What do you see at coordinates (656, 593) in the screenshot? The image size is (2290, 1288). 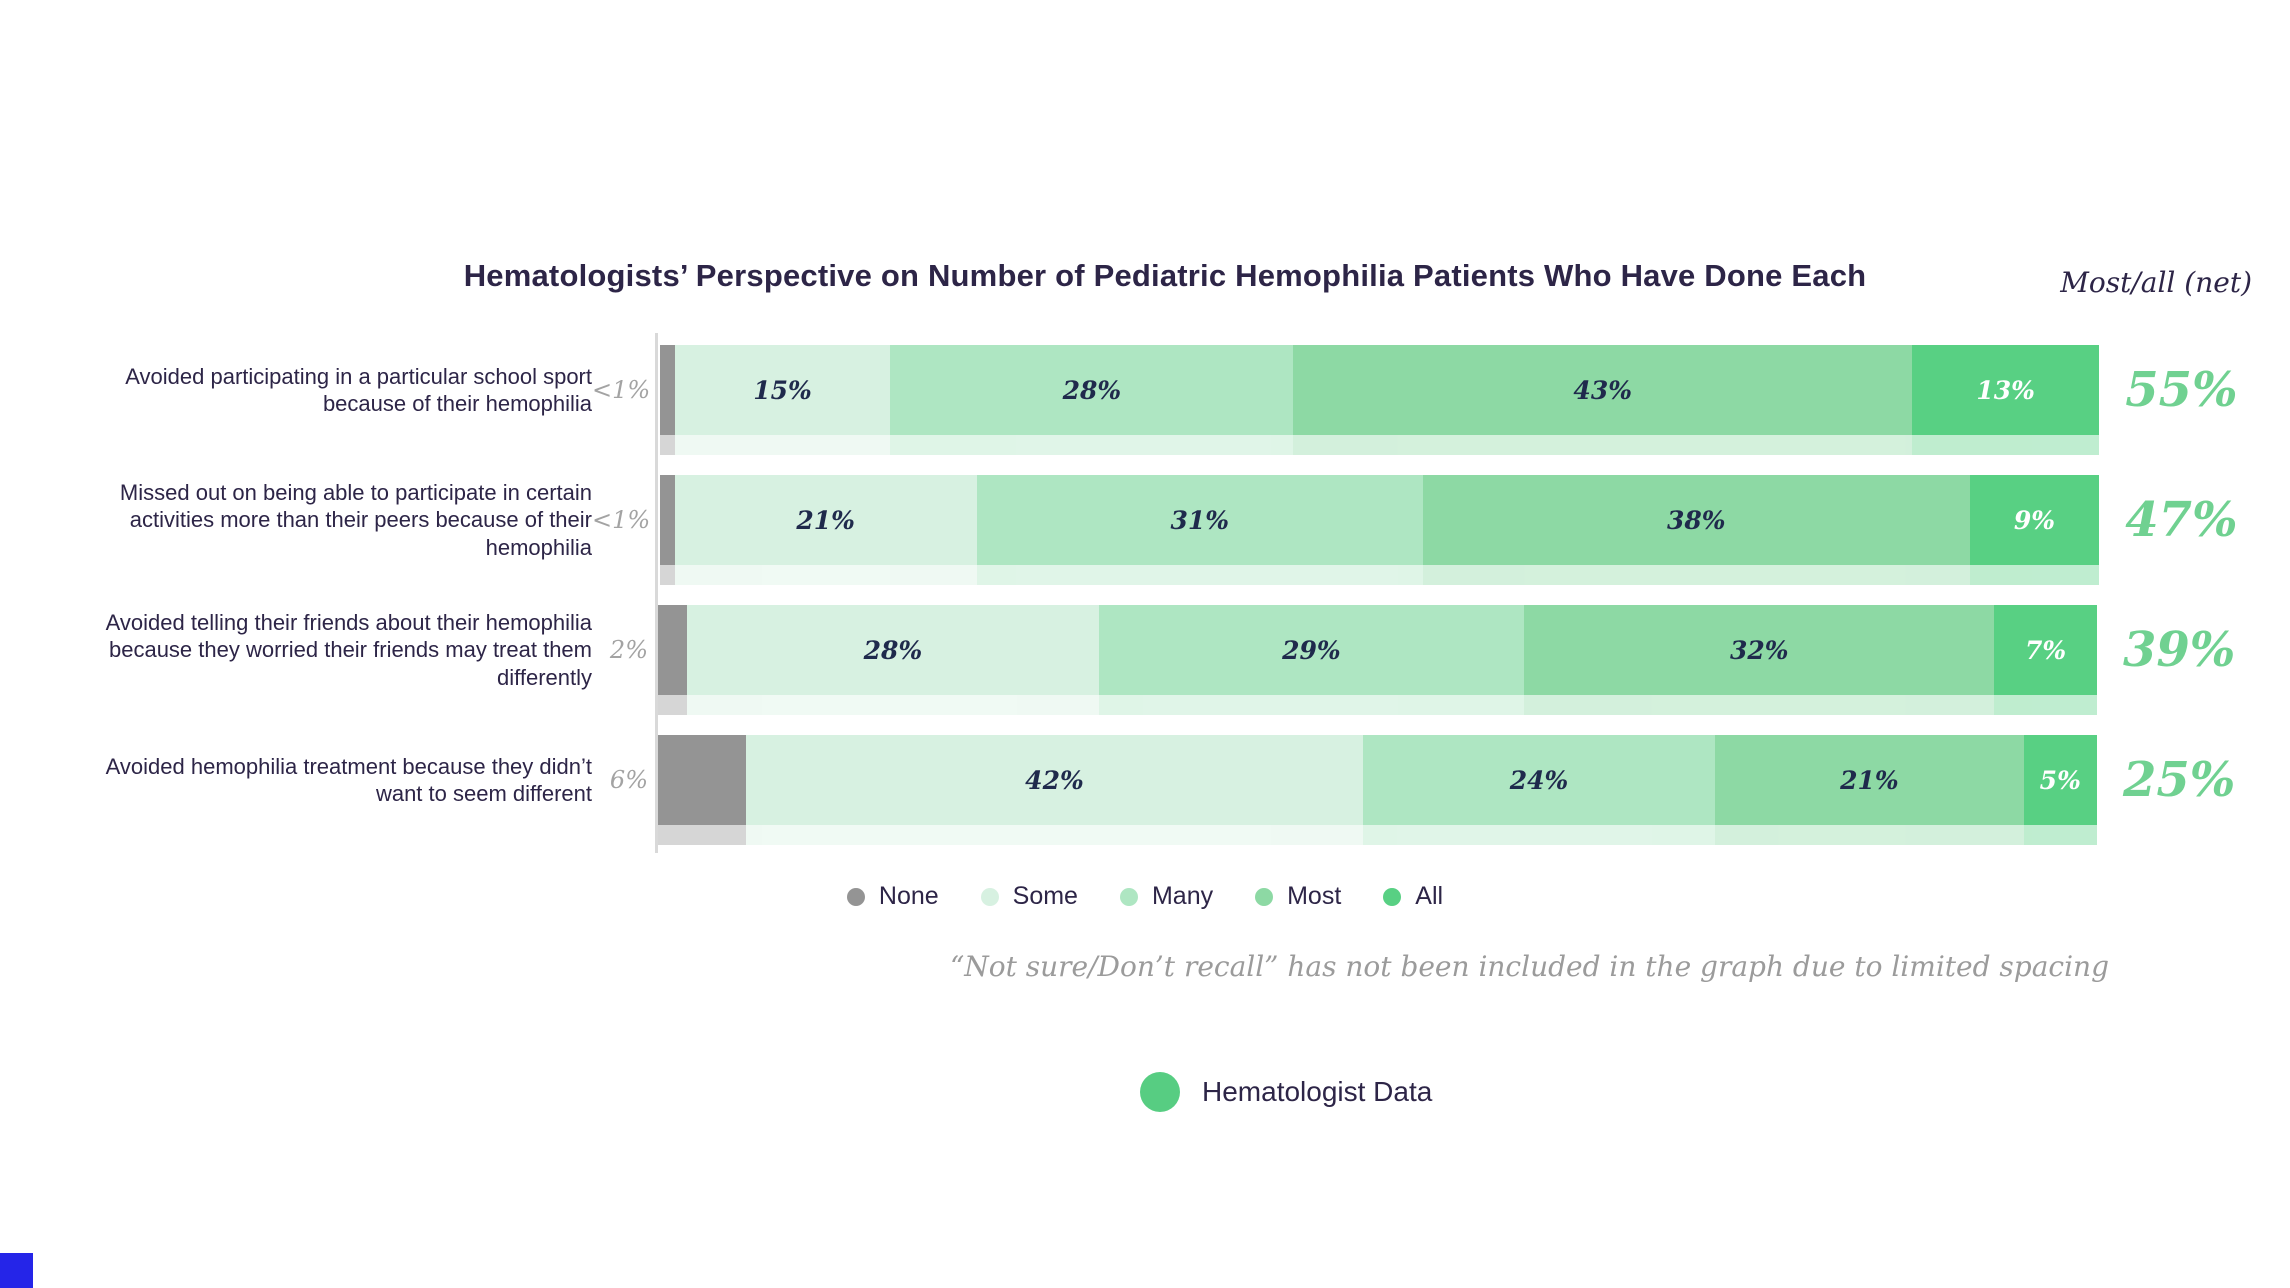 I see `axis-line` at bounding box center [656, 593].